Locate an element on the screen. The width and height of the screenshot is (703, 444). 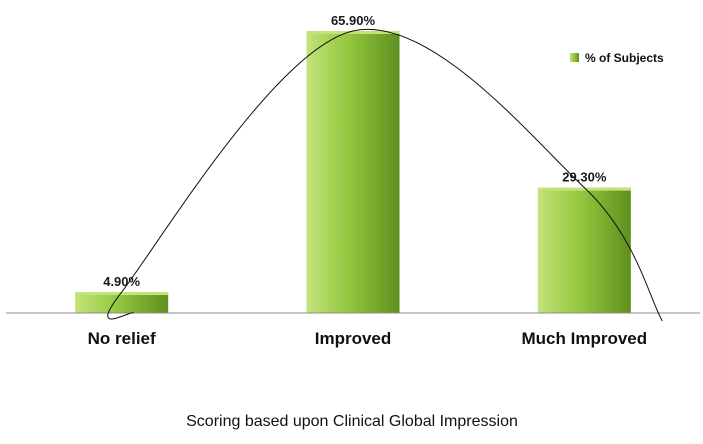
category-label: Much Improved is located at coordinates (585, 338).